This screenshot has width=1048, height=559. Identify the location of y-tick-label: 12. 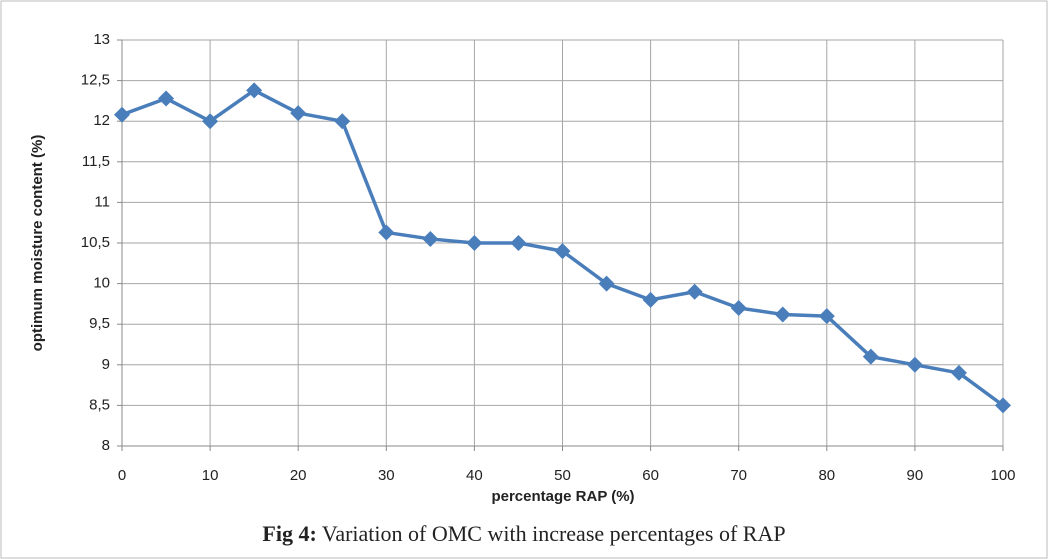
(101, 120).